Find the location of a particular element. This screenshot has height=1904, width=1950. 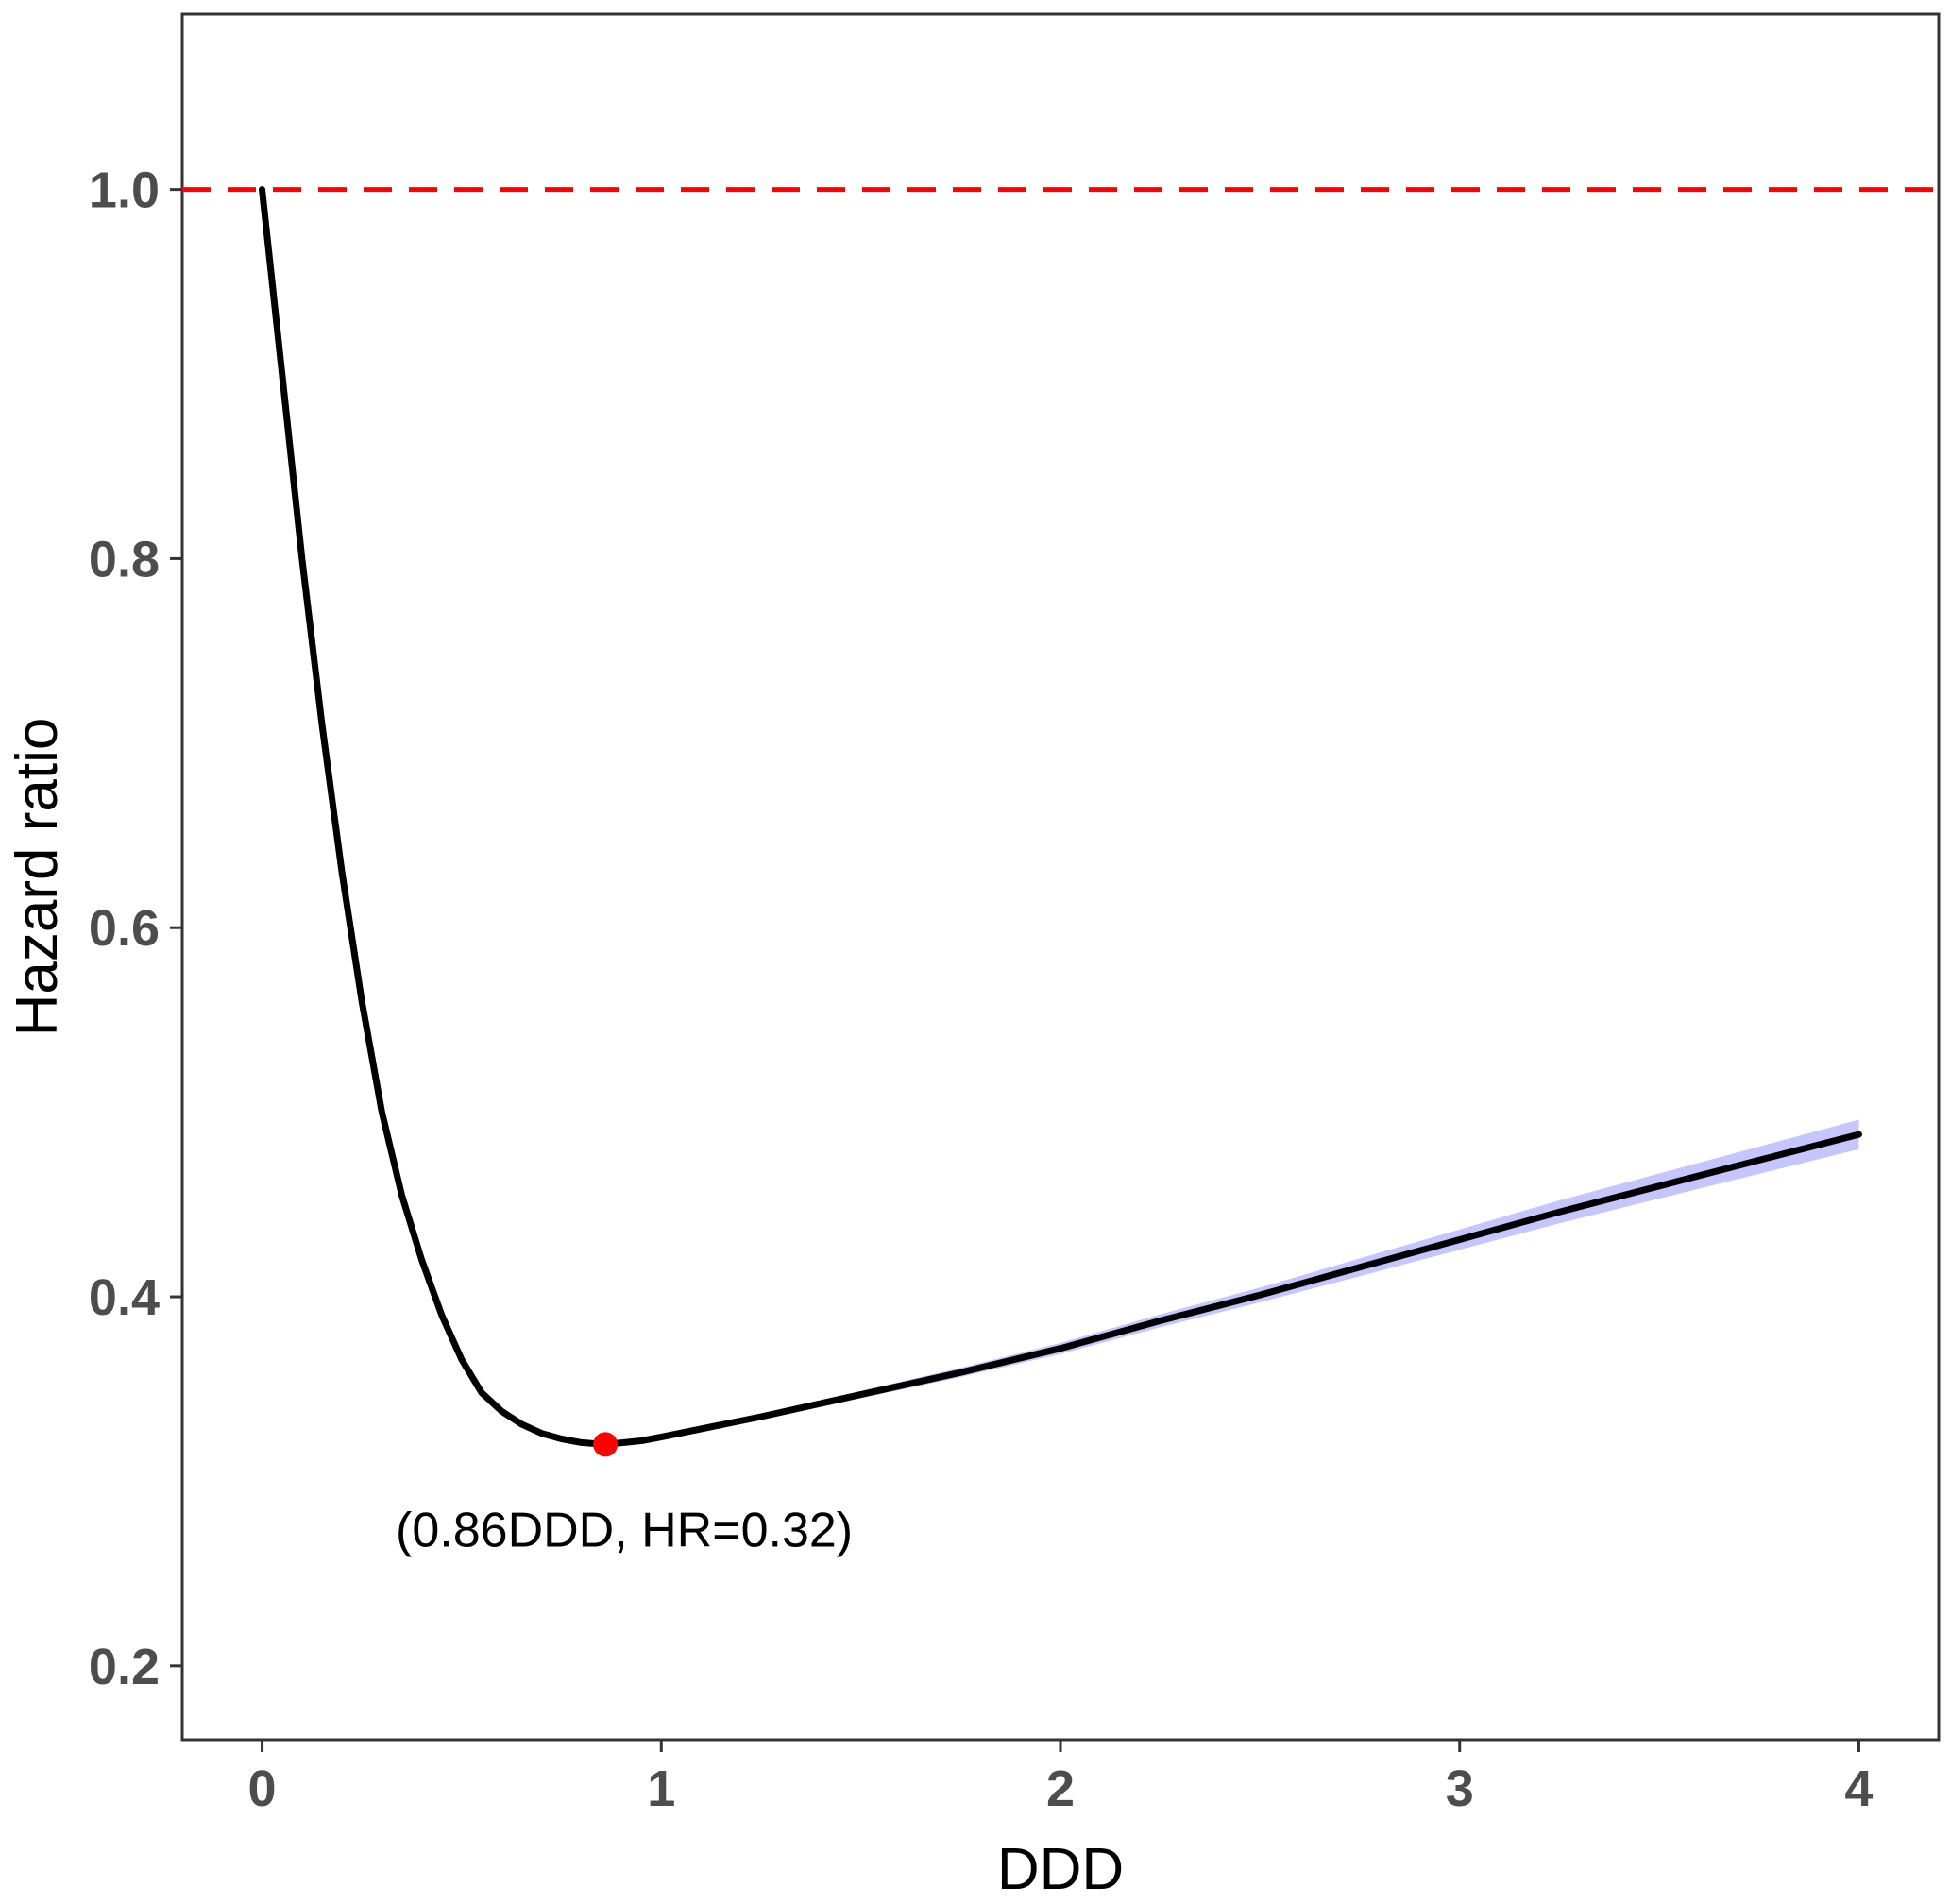

y-tick-label: 1.0 is located at coordinates (124, 190).